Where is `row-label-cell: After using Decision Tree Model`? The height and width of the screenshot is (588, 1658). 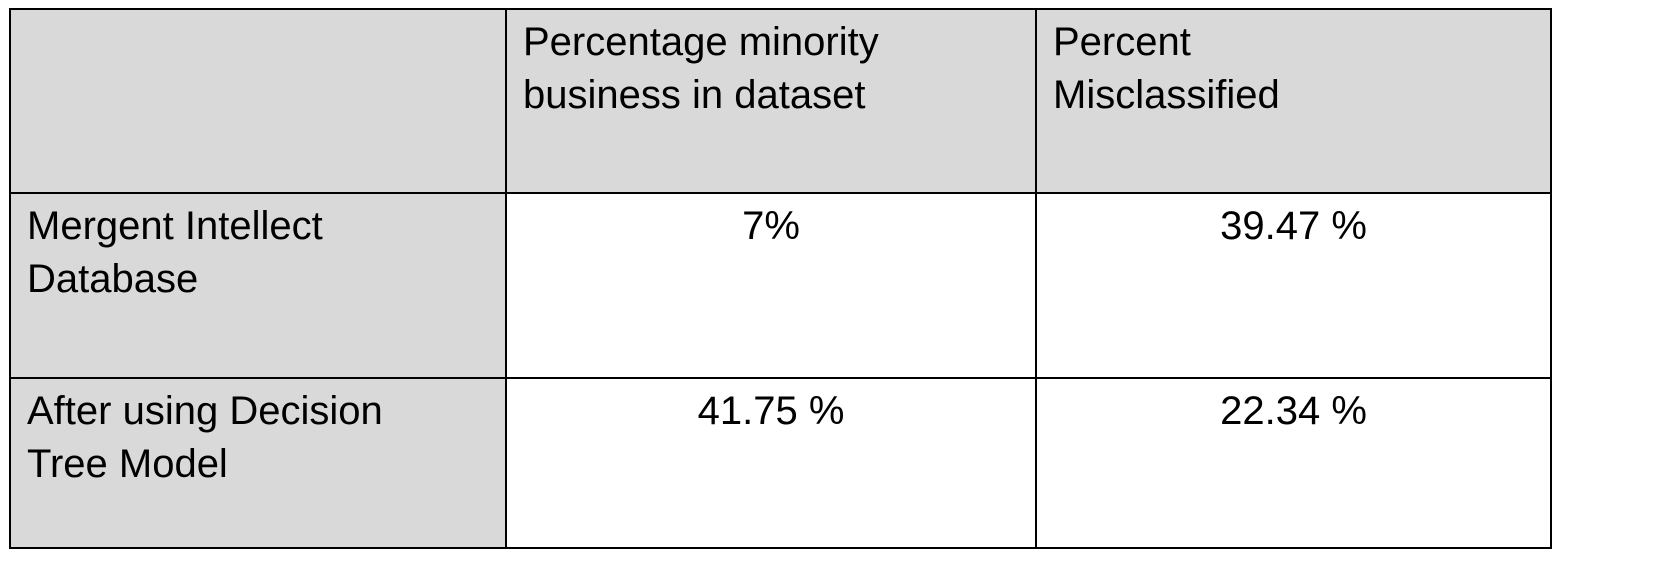
row-label-cell: After using Decision Tree Model is located at coordinates (258, 463).